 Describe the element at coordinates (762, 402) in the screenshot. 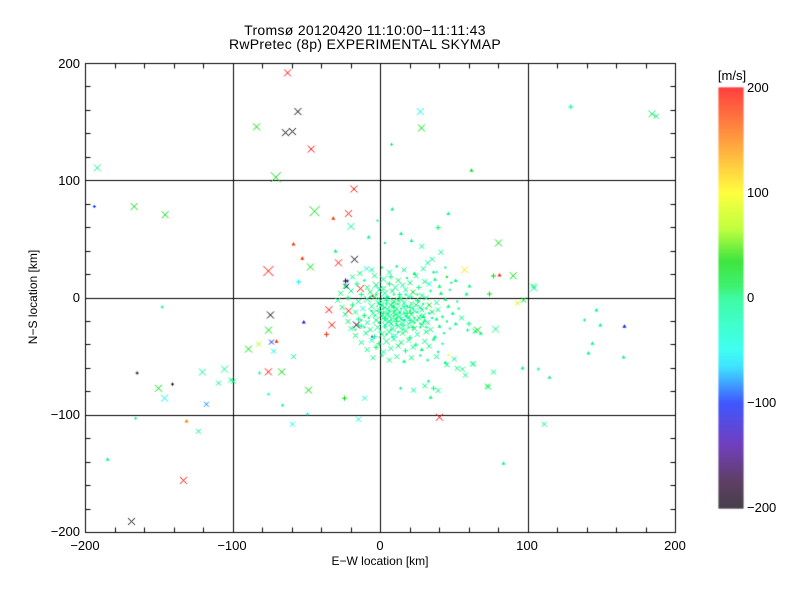

I see `colorbar-tick-label: −100` at that location.